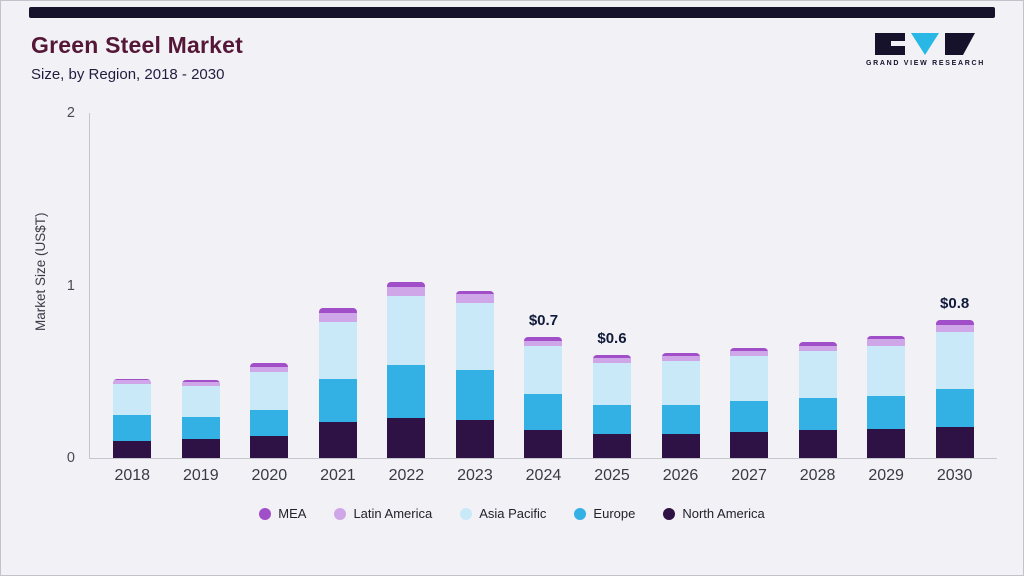  I want to click on gvr-logo-text: GRAND VIEW RESEARCH, so click(925, 63).